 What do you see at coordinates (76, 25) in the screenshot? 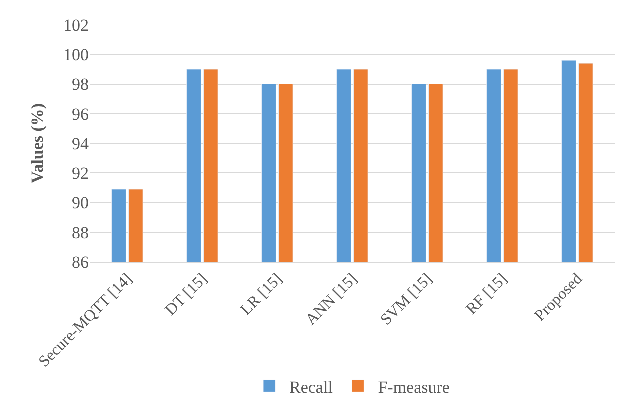
I see `y-tick-label: 102` at bounding box center [76, 25].